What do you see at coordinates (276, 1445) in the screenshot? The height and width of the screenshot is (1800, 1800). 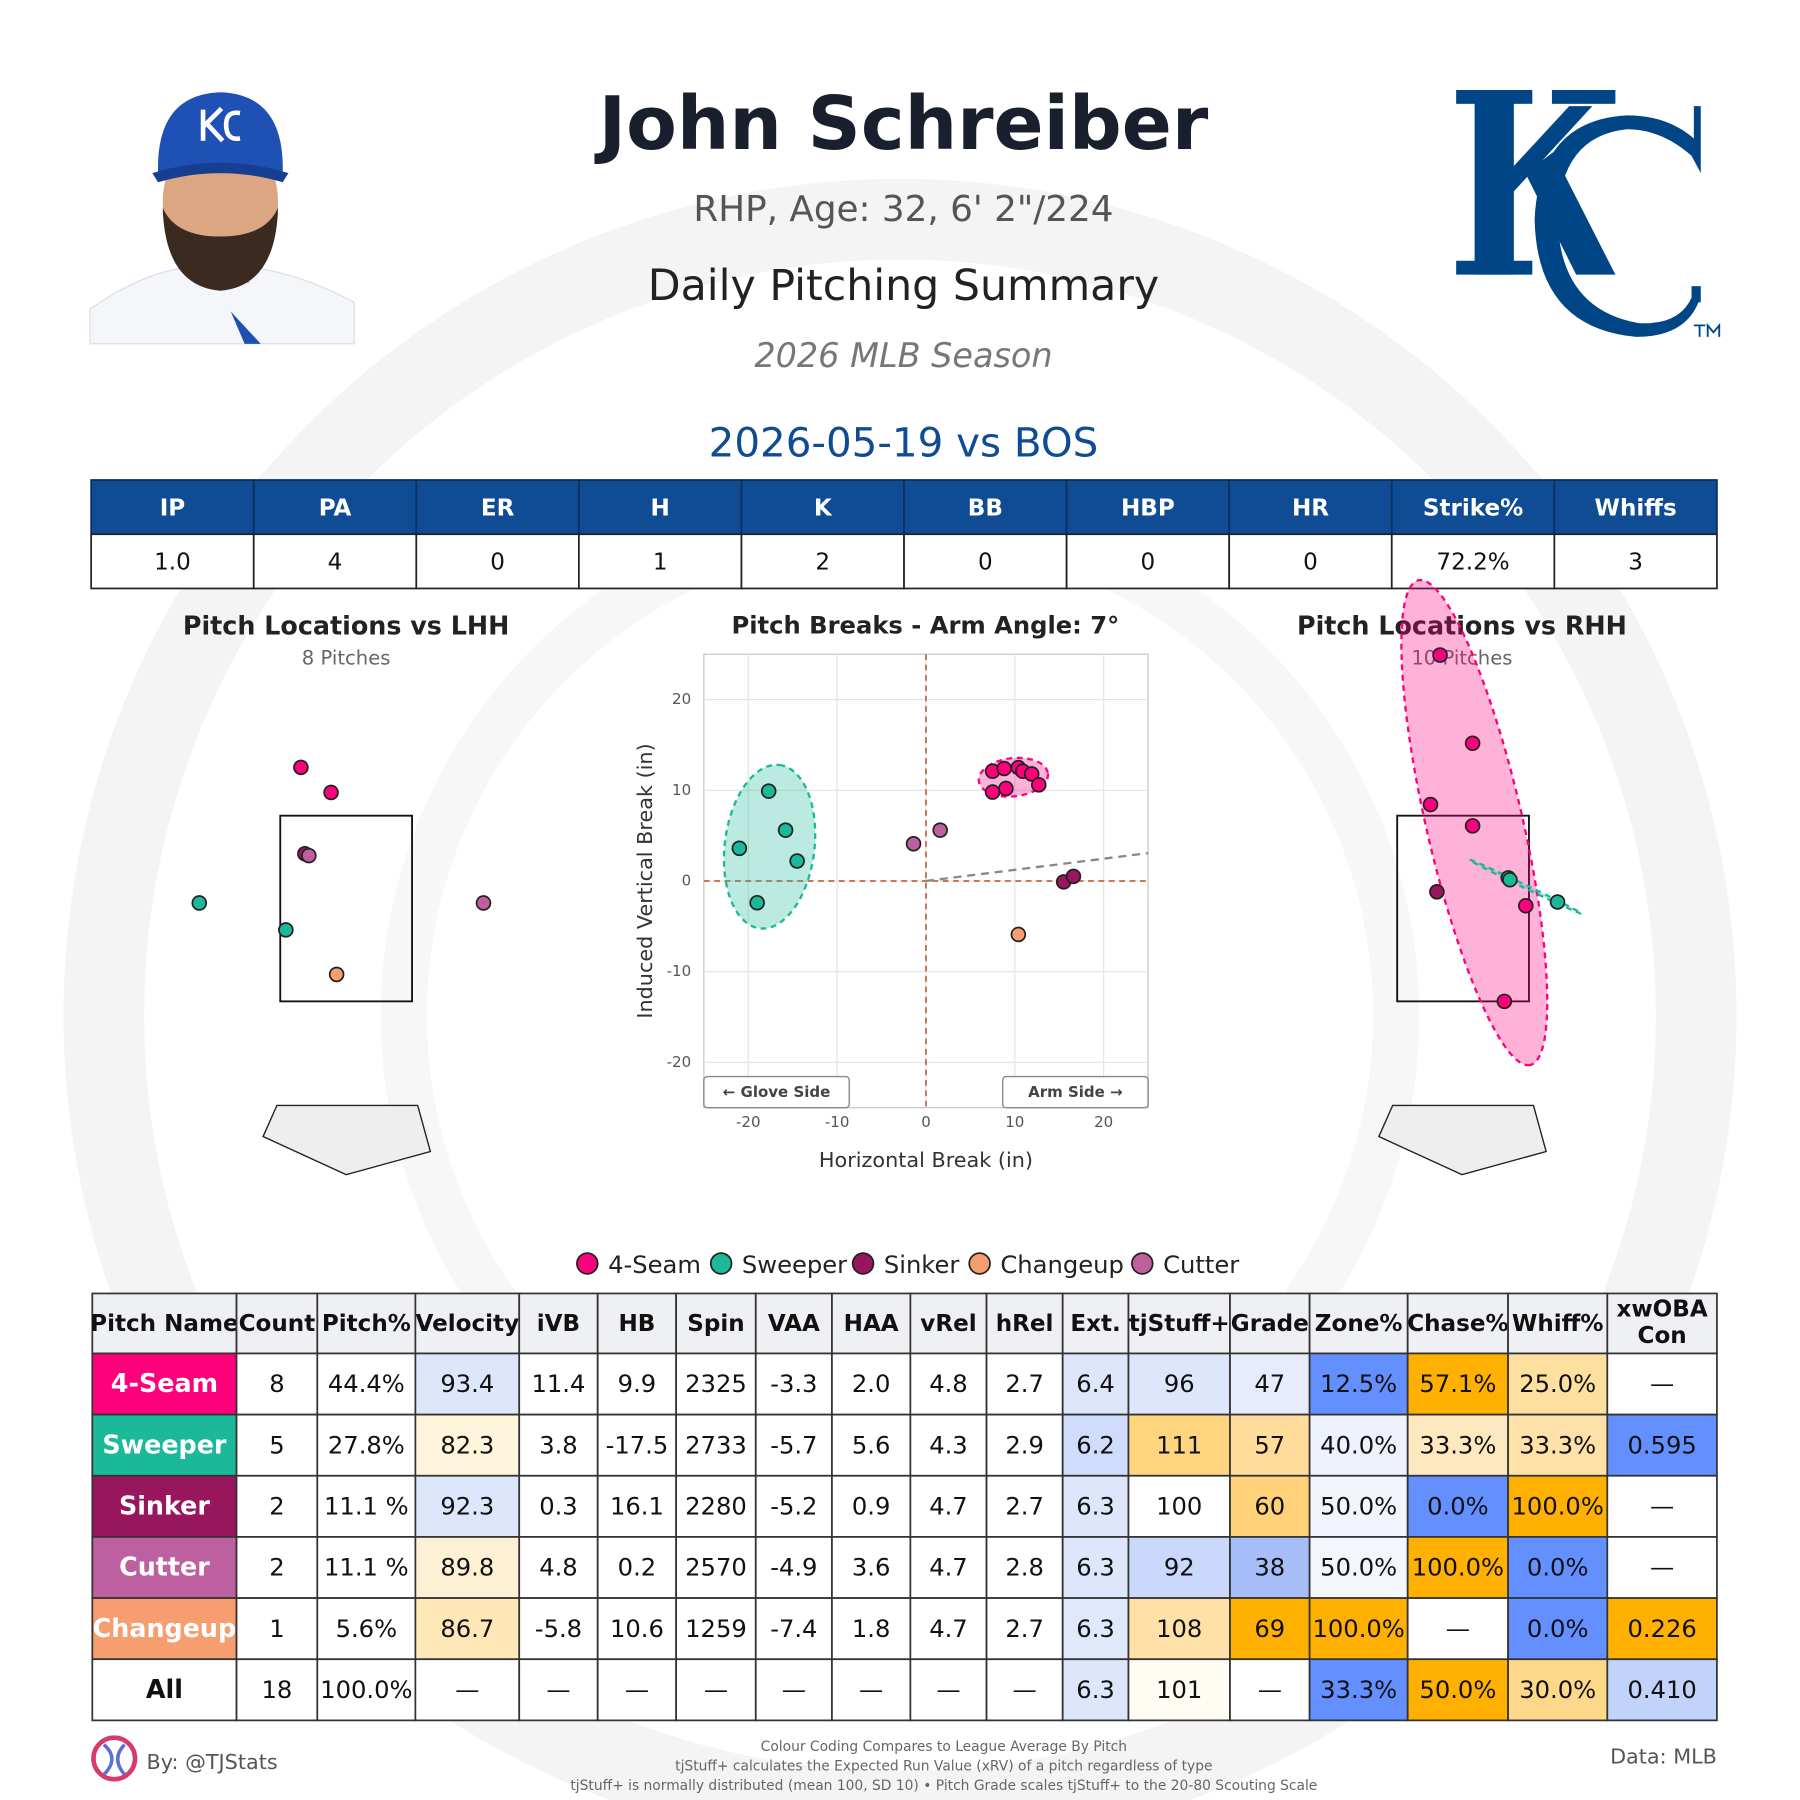 I see `table-value: 5` at bounding box center [276, 1445].